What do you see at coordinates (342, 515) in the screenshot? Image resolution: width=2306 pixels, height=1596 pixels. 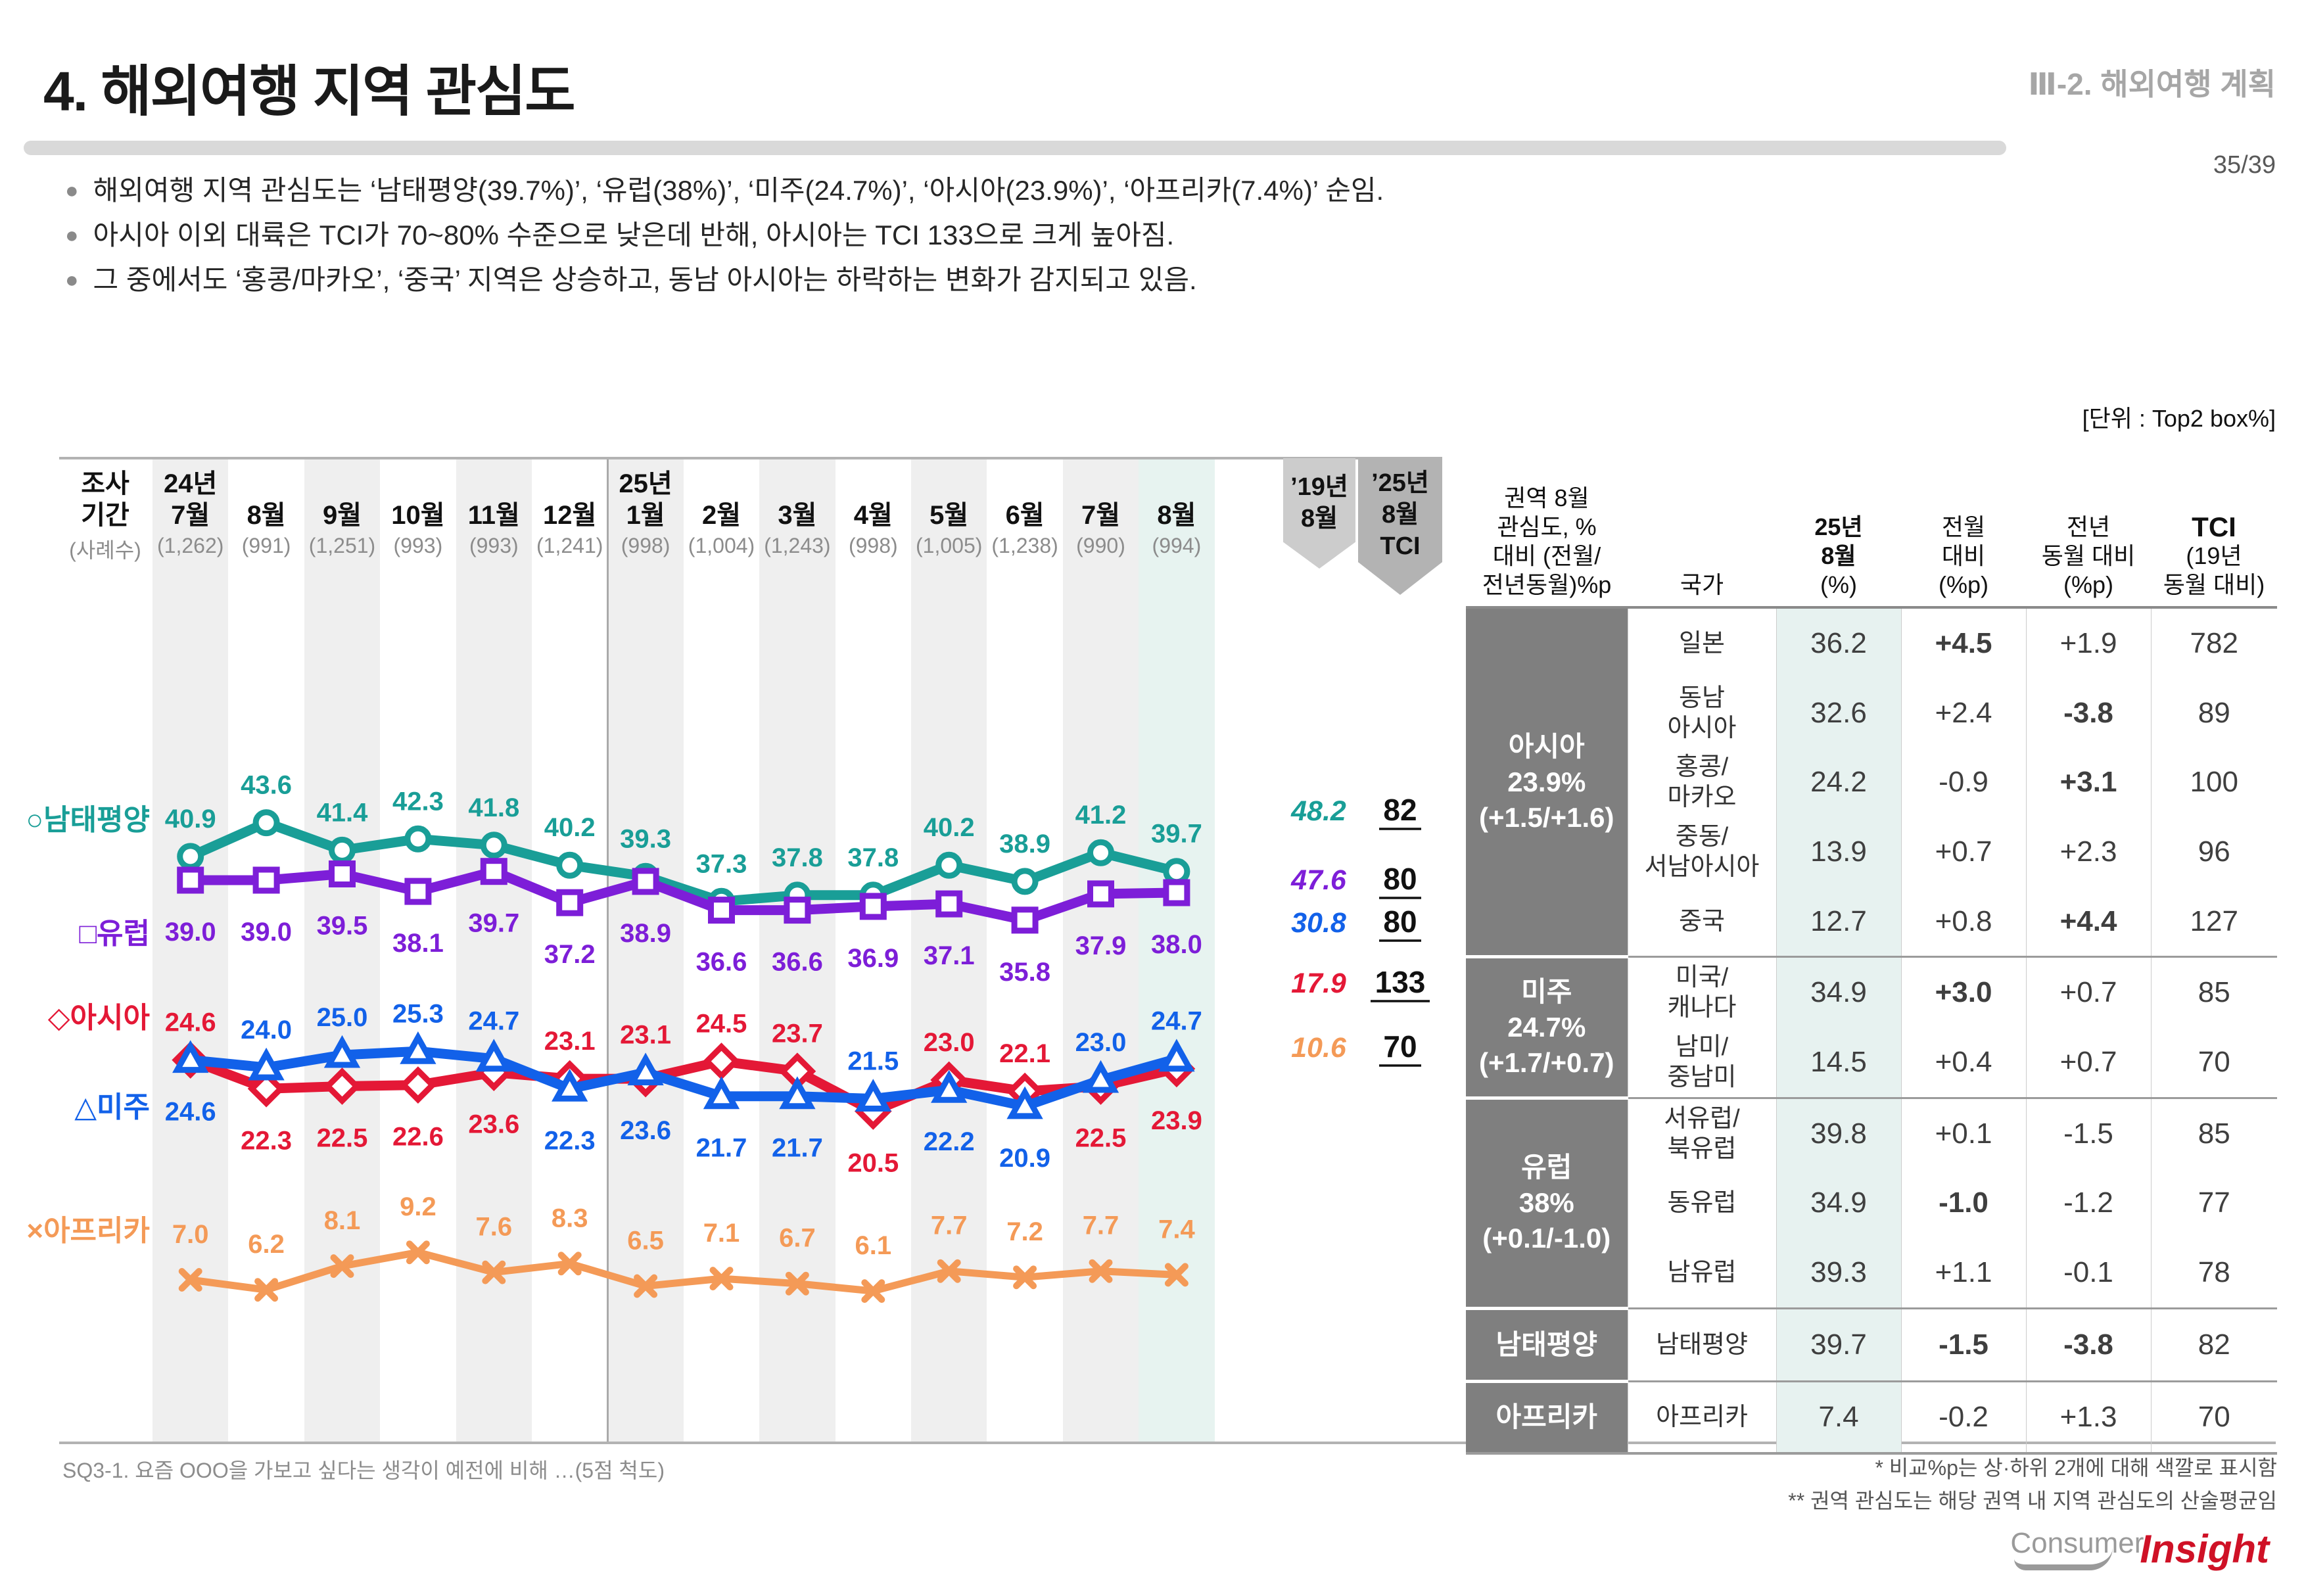 I see `month-label: 9월` at bounding box center [342, 515].